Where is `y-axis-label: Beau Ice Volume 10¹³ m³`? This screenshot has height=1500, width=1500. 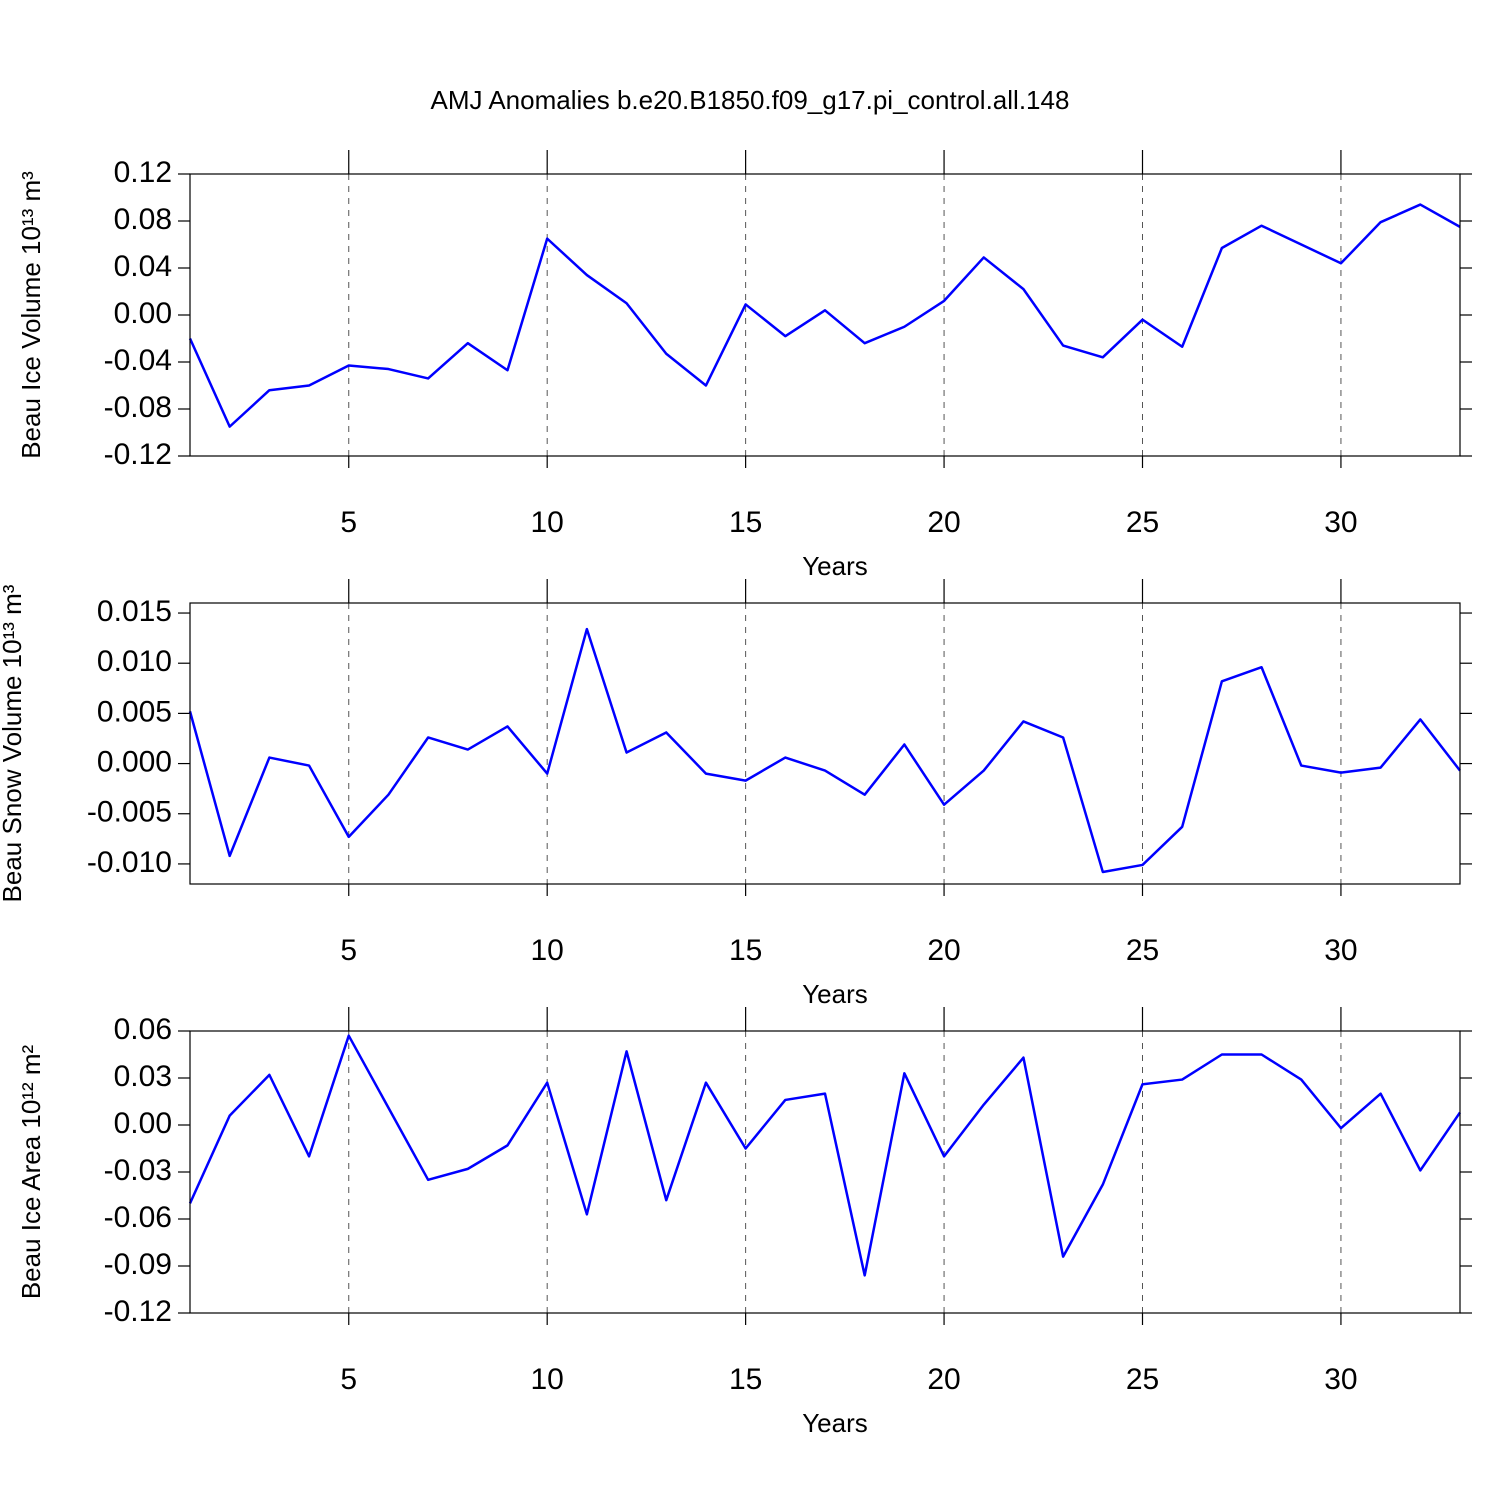 y-axis-label: Beau Ice Volume 10¹³ m³ is located at coordinates (31, 315).